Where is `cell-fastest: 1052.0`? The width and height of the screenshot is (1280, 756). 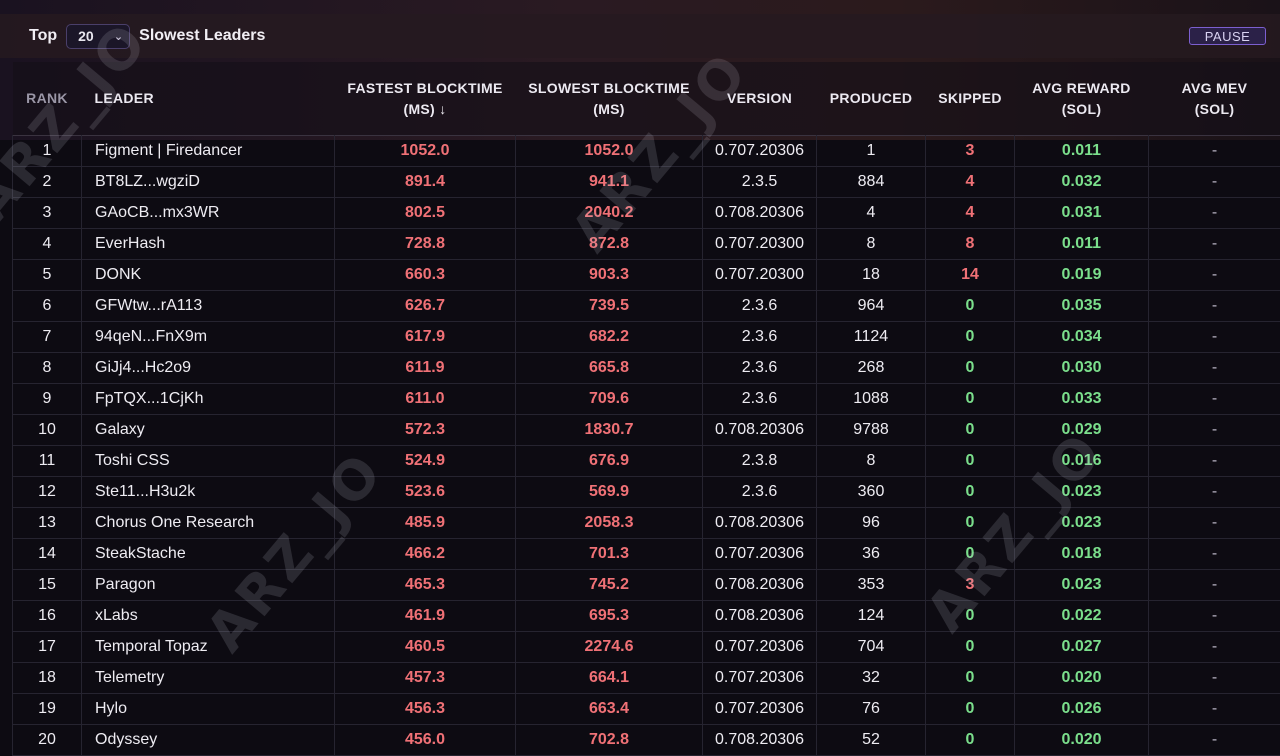 cell-fastest: 1052.0 is located at coordinates (425, 151).